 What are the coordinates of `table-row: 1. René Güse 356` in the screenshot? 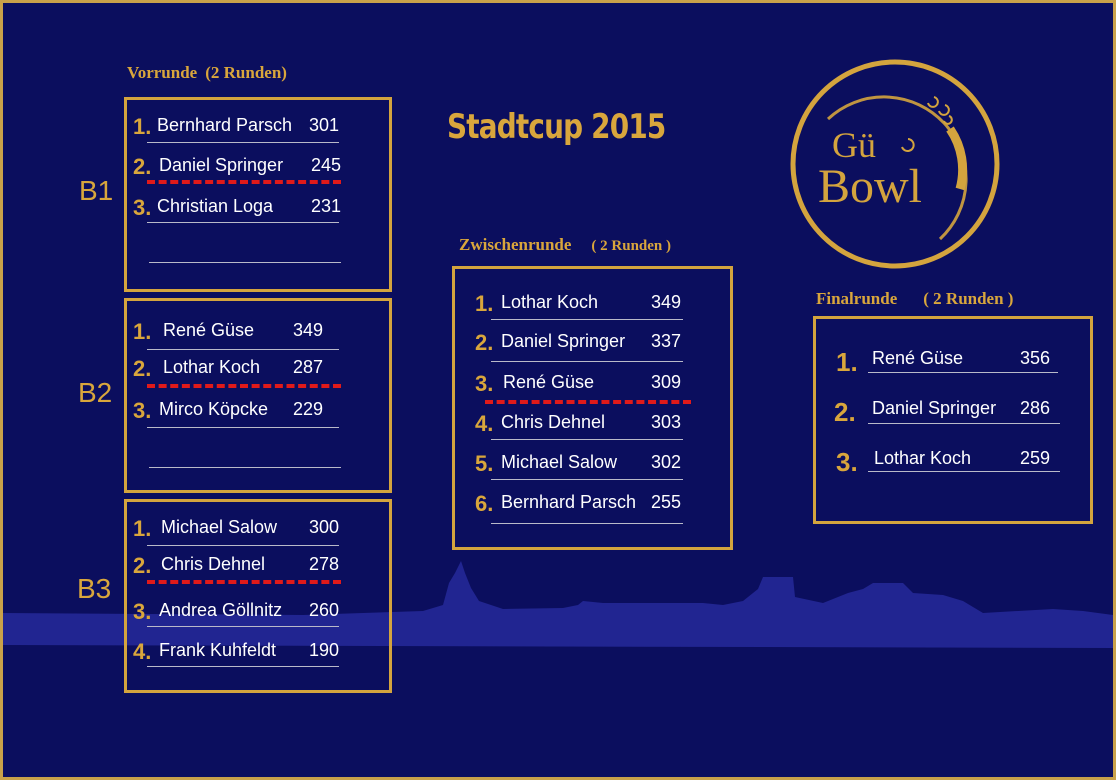 It's located at (956, 362).